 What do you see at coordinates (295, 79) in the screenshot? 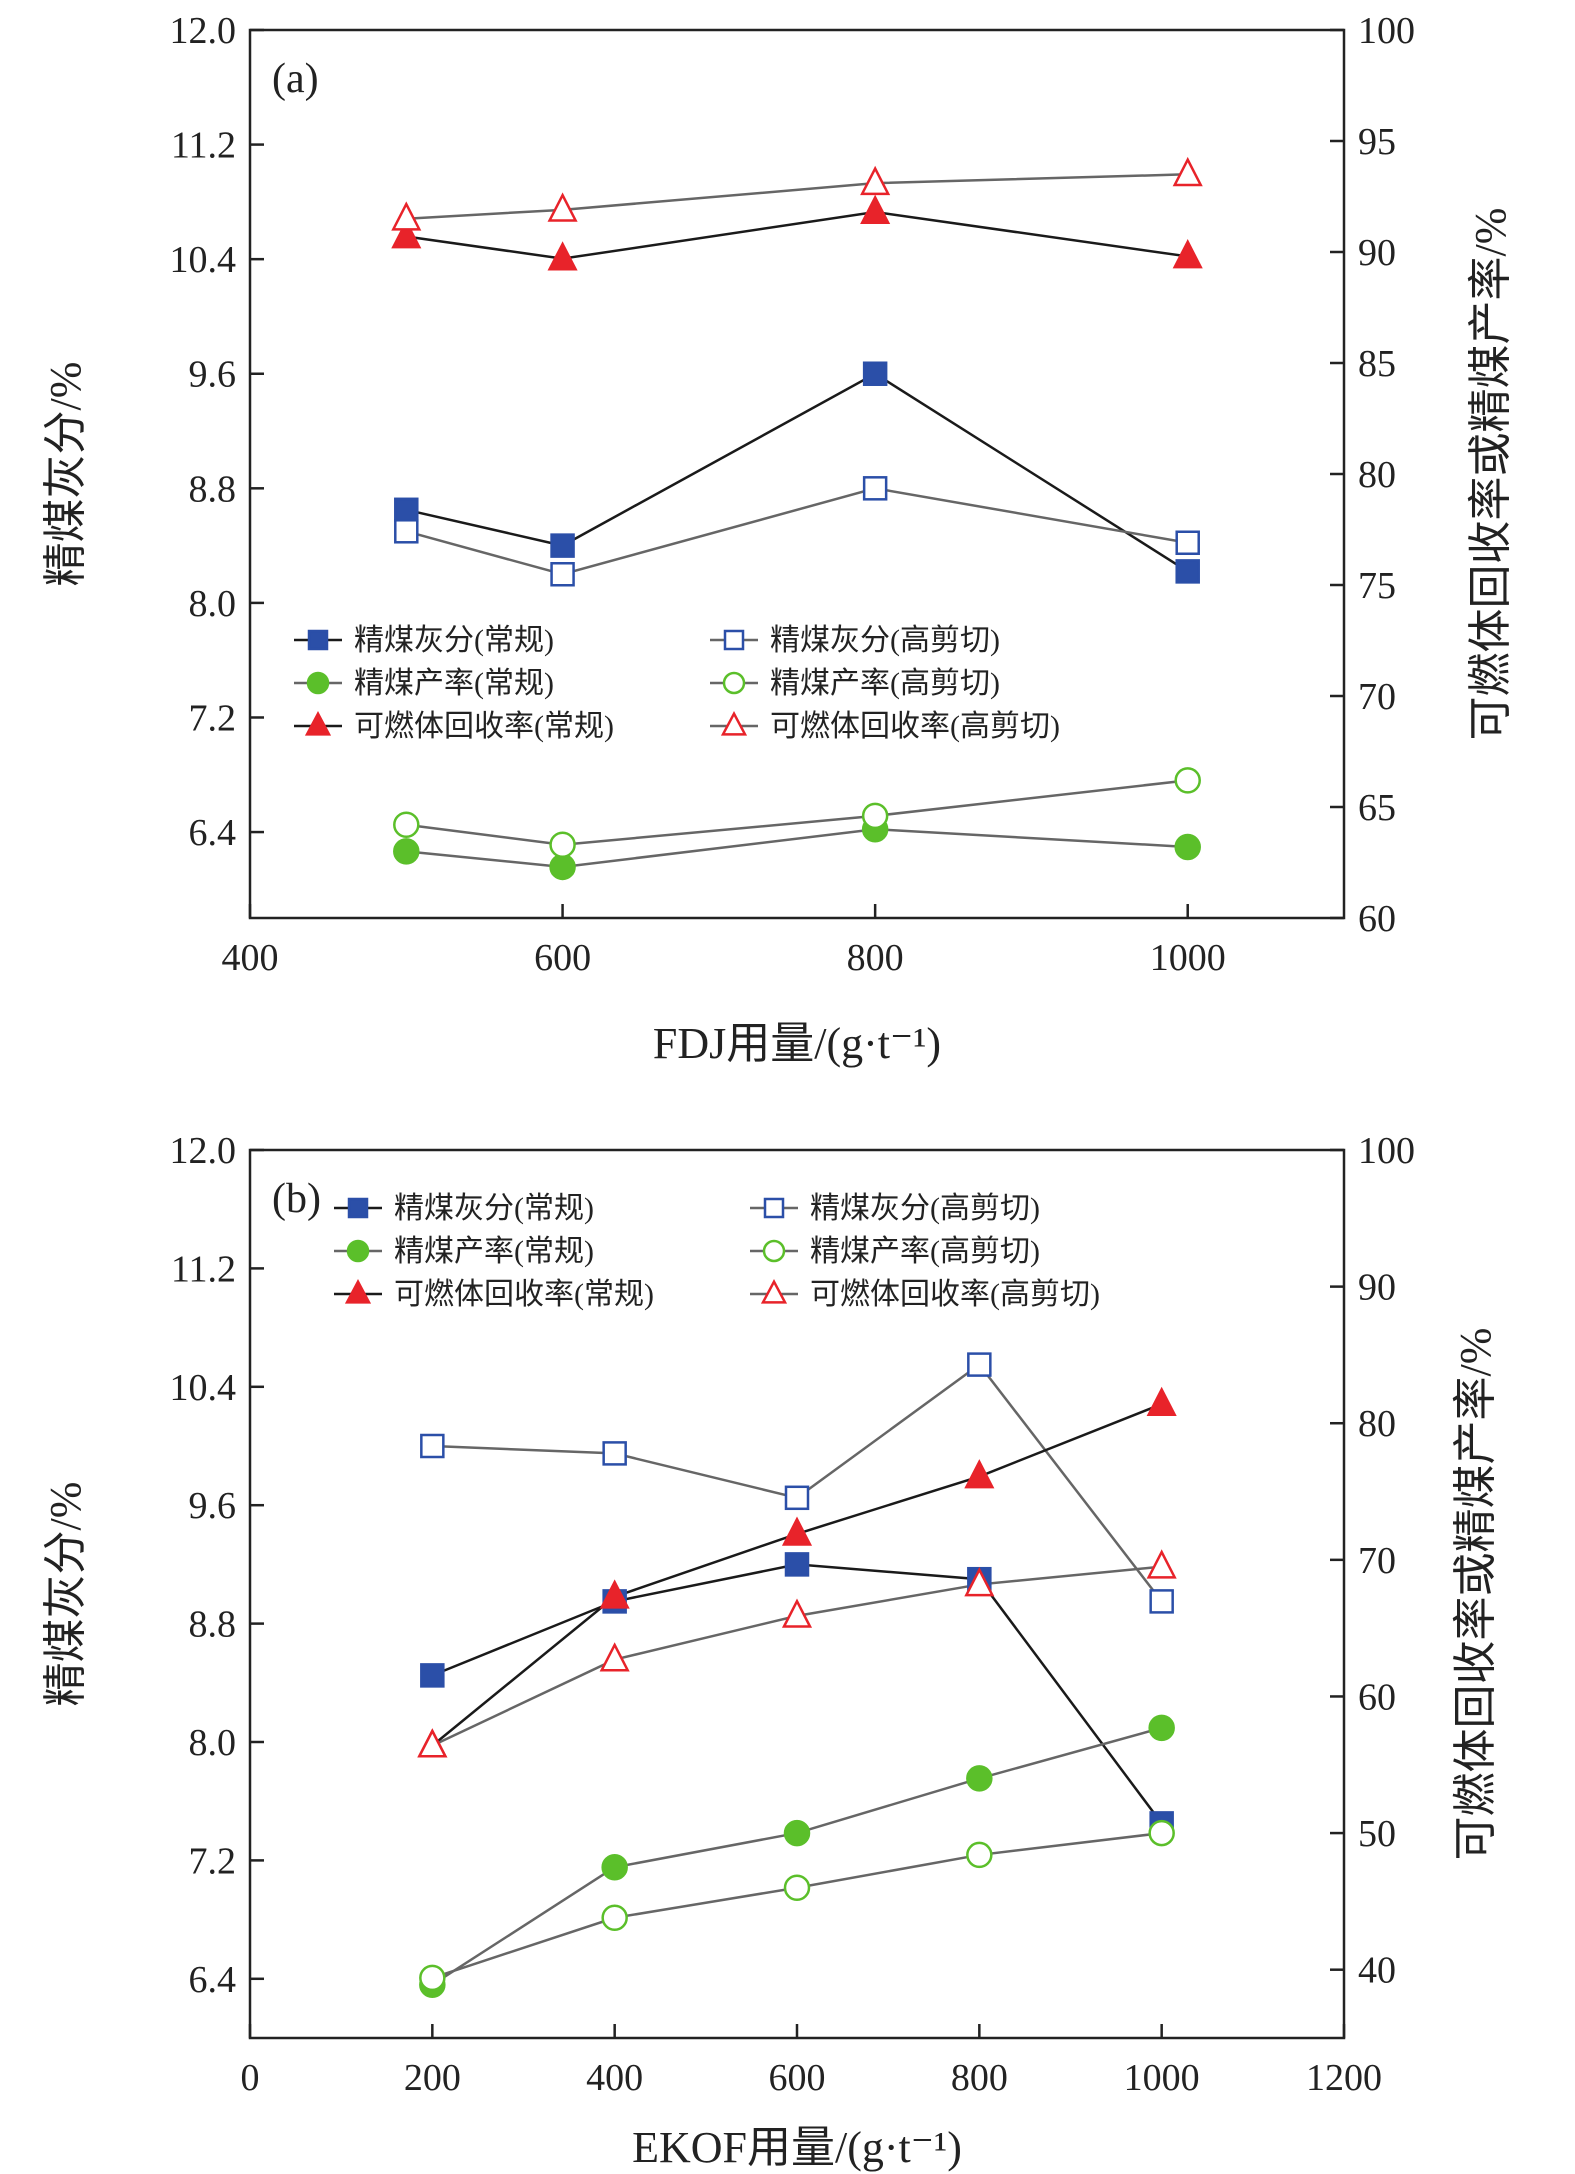
I see `panel-label: (a)` at bounding box center [295, 79].